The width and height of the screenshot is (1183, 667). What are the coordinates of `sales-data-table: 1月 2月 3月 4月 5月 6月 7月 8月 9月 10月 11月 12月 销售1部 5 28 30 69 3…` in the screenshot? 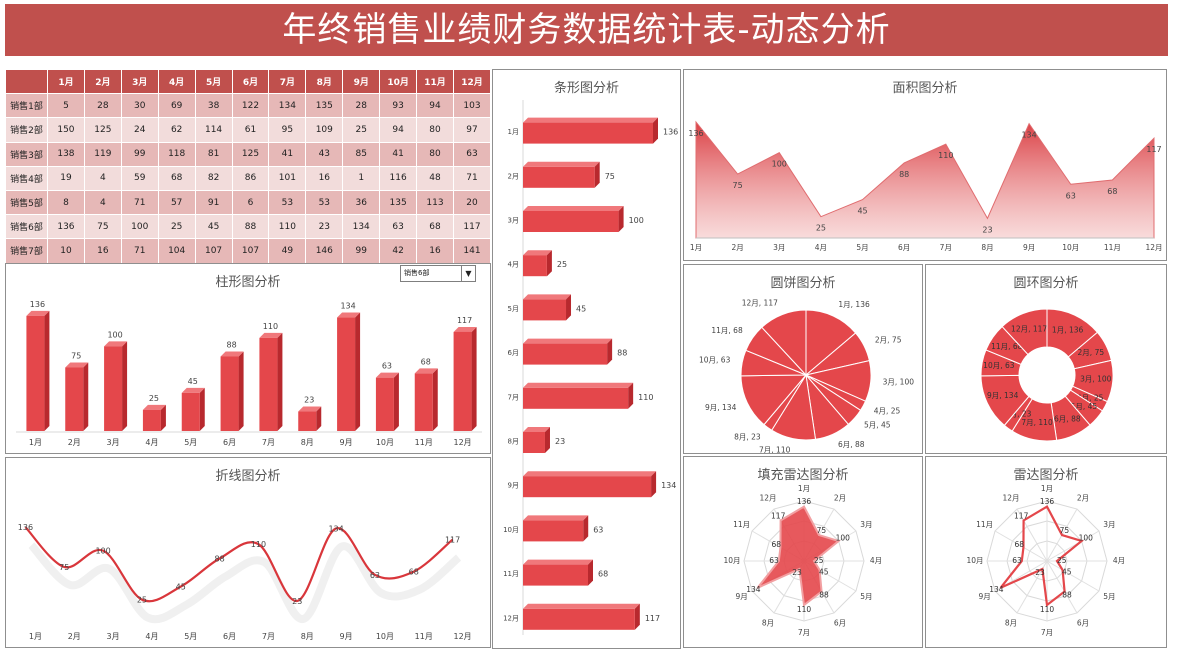 It's located at (248, 166).